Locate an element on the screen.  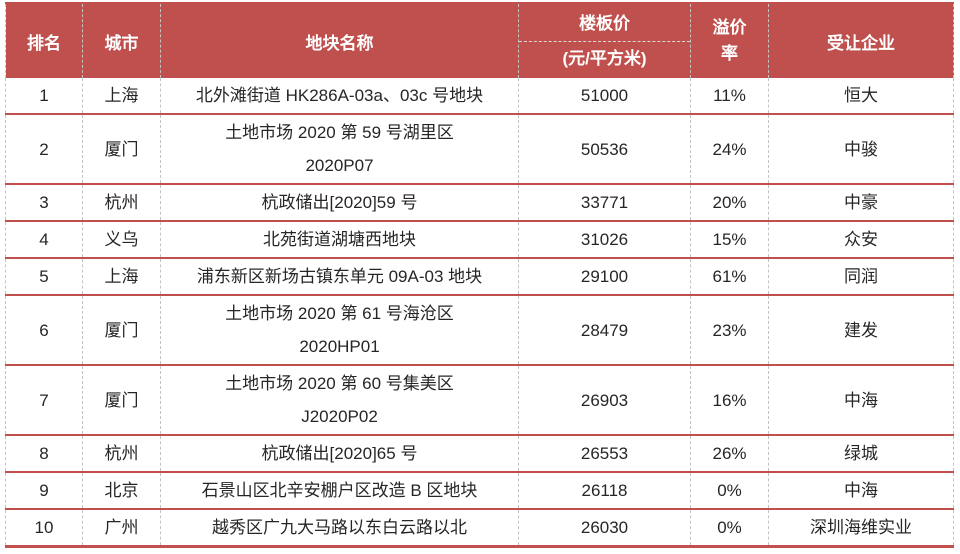
cell-rank: 4 is located at coordinates (44, 239).